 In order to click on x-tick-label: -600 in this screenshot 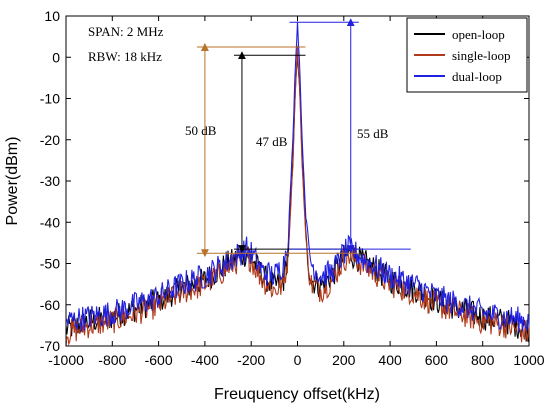, I will do `click(159, 360)`.